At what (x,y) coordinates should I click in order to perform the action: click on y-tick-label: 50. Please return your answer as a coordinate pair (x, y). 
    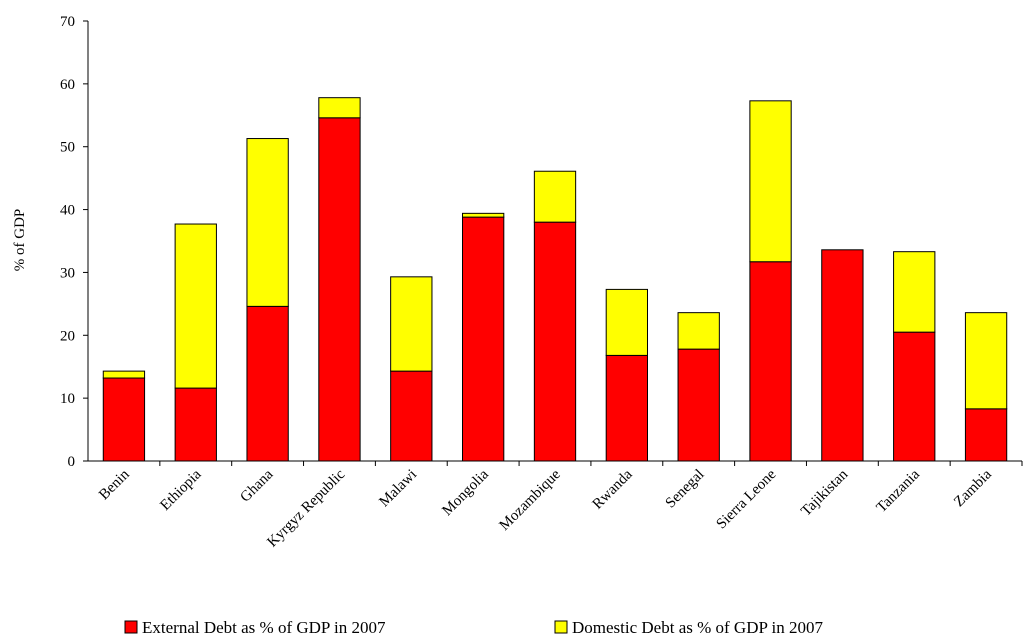
    Looking at the image, I should click on (67, 148).